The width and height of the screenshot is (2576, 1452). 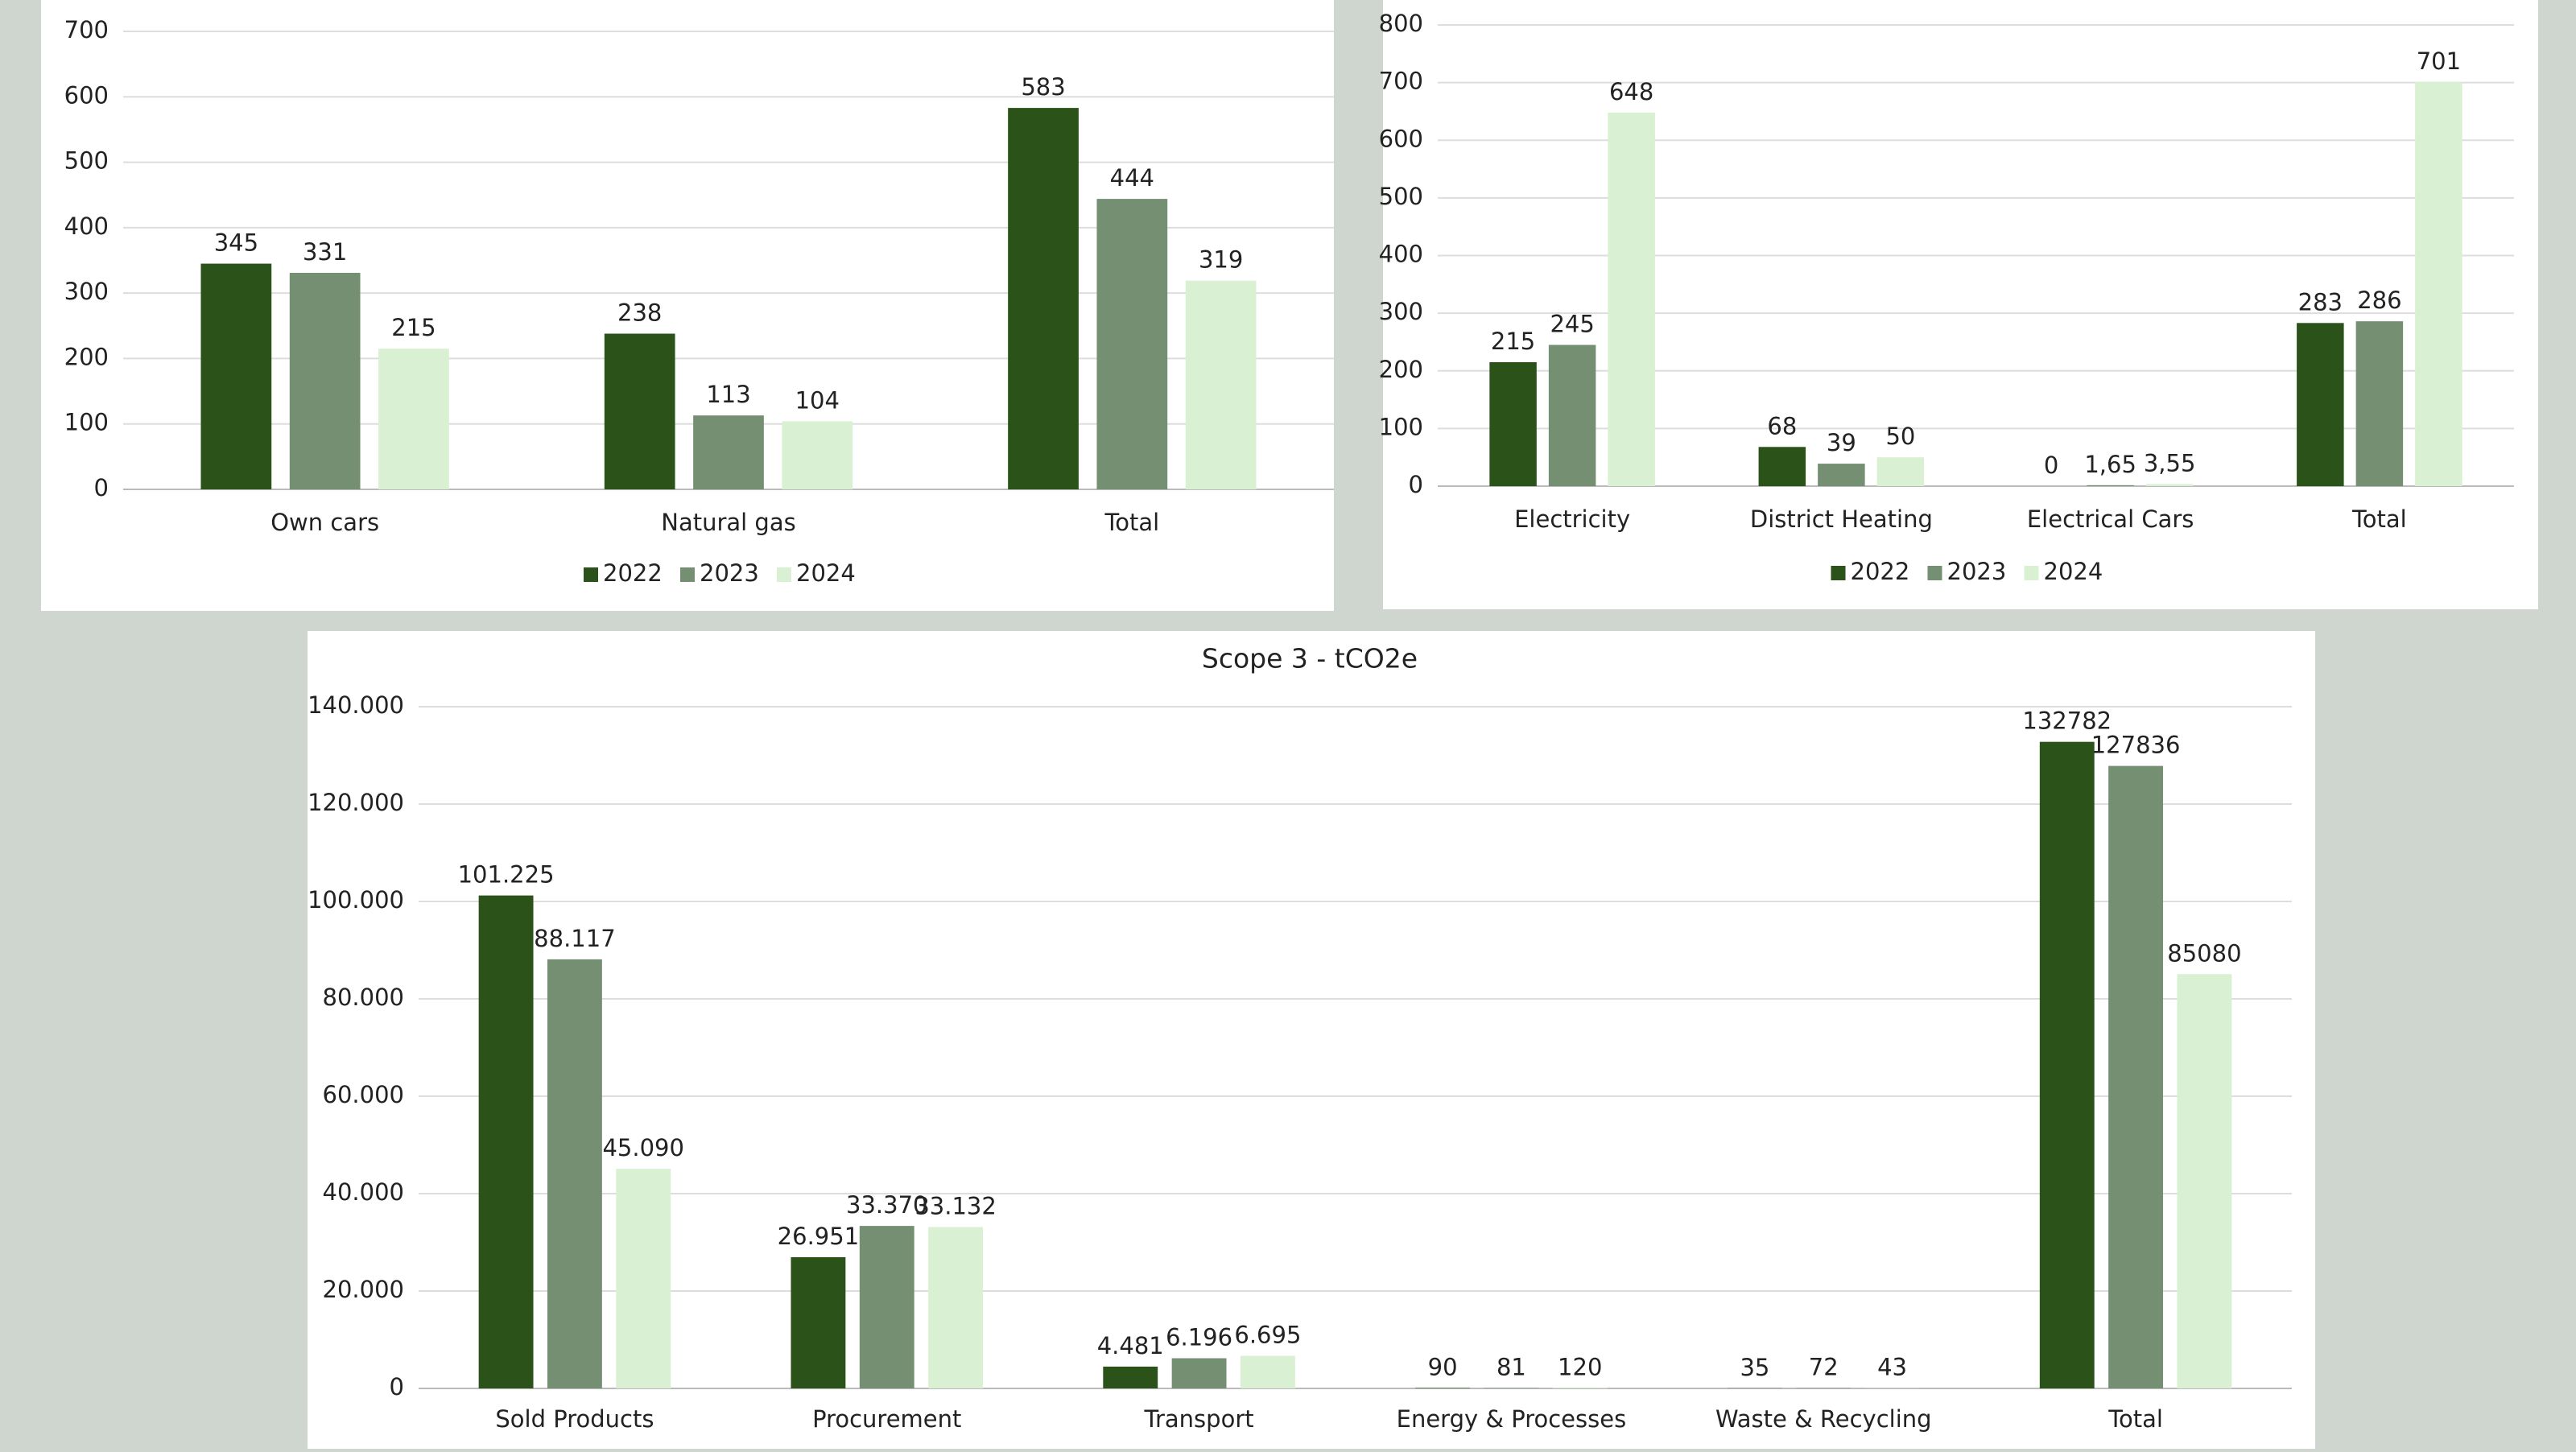 What do you see at coordinates (2379, 301) in the screenshot?
I see `data-label: 286` at bounding box center [2379, 301].